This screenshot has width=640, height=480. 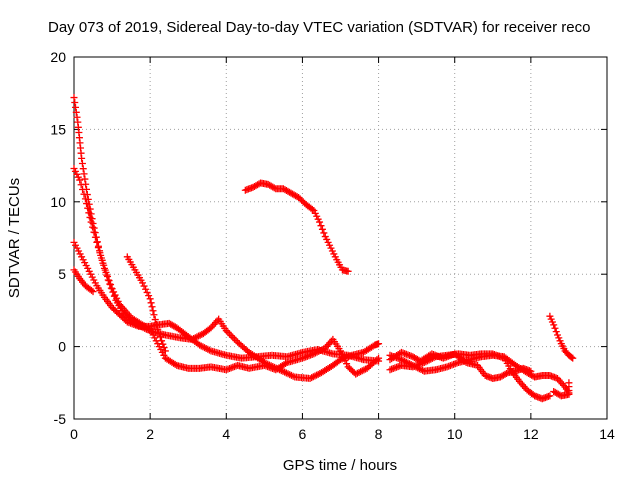 What do you see at coordinates (58, 57) in the screenshot?
I see `y-tick-label: 20` at bounding box center [58, 57].